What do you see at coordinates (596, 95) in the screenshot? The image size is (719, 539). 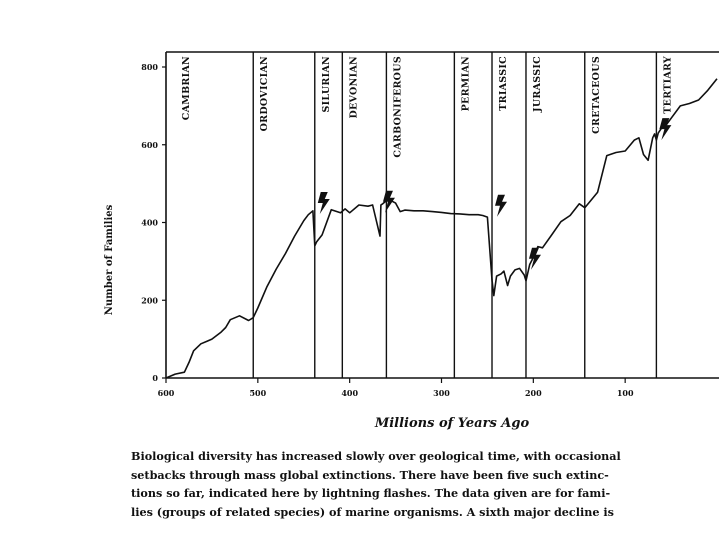 I see `period-label: CRETACEOUS` at bounding box center [596, 95].